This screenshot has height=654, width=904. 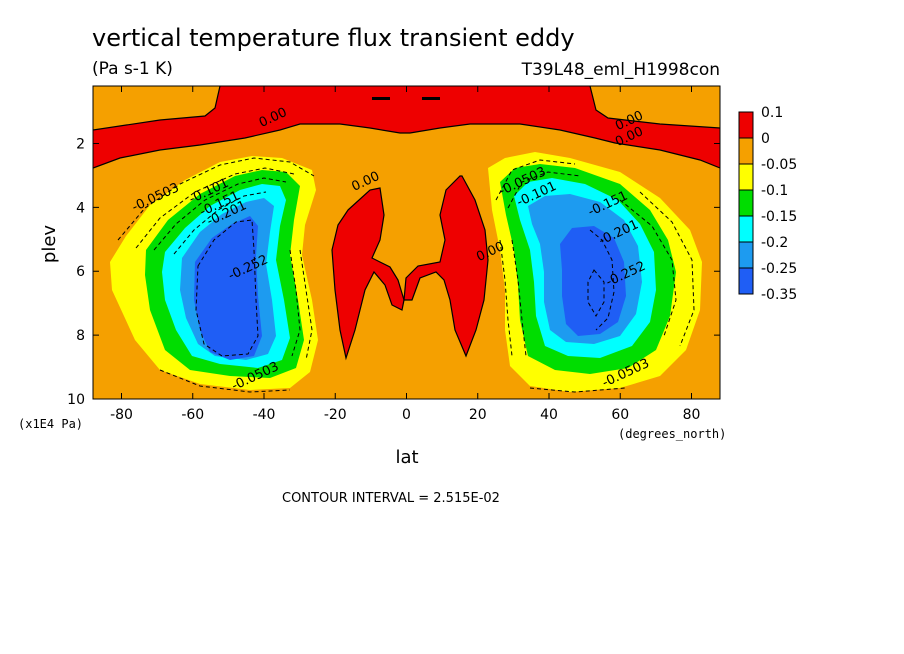 I want to click on colorbar-label: 0.1, so click(x=772, y=113).